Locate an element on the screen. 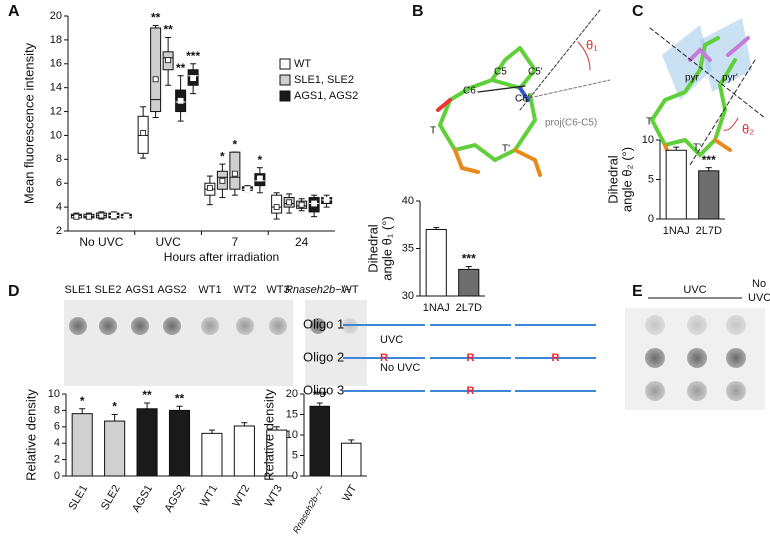 The height and width of the screenshot is (542, 770). lane-label: SLE1 is located at coordinates (78, 290).